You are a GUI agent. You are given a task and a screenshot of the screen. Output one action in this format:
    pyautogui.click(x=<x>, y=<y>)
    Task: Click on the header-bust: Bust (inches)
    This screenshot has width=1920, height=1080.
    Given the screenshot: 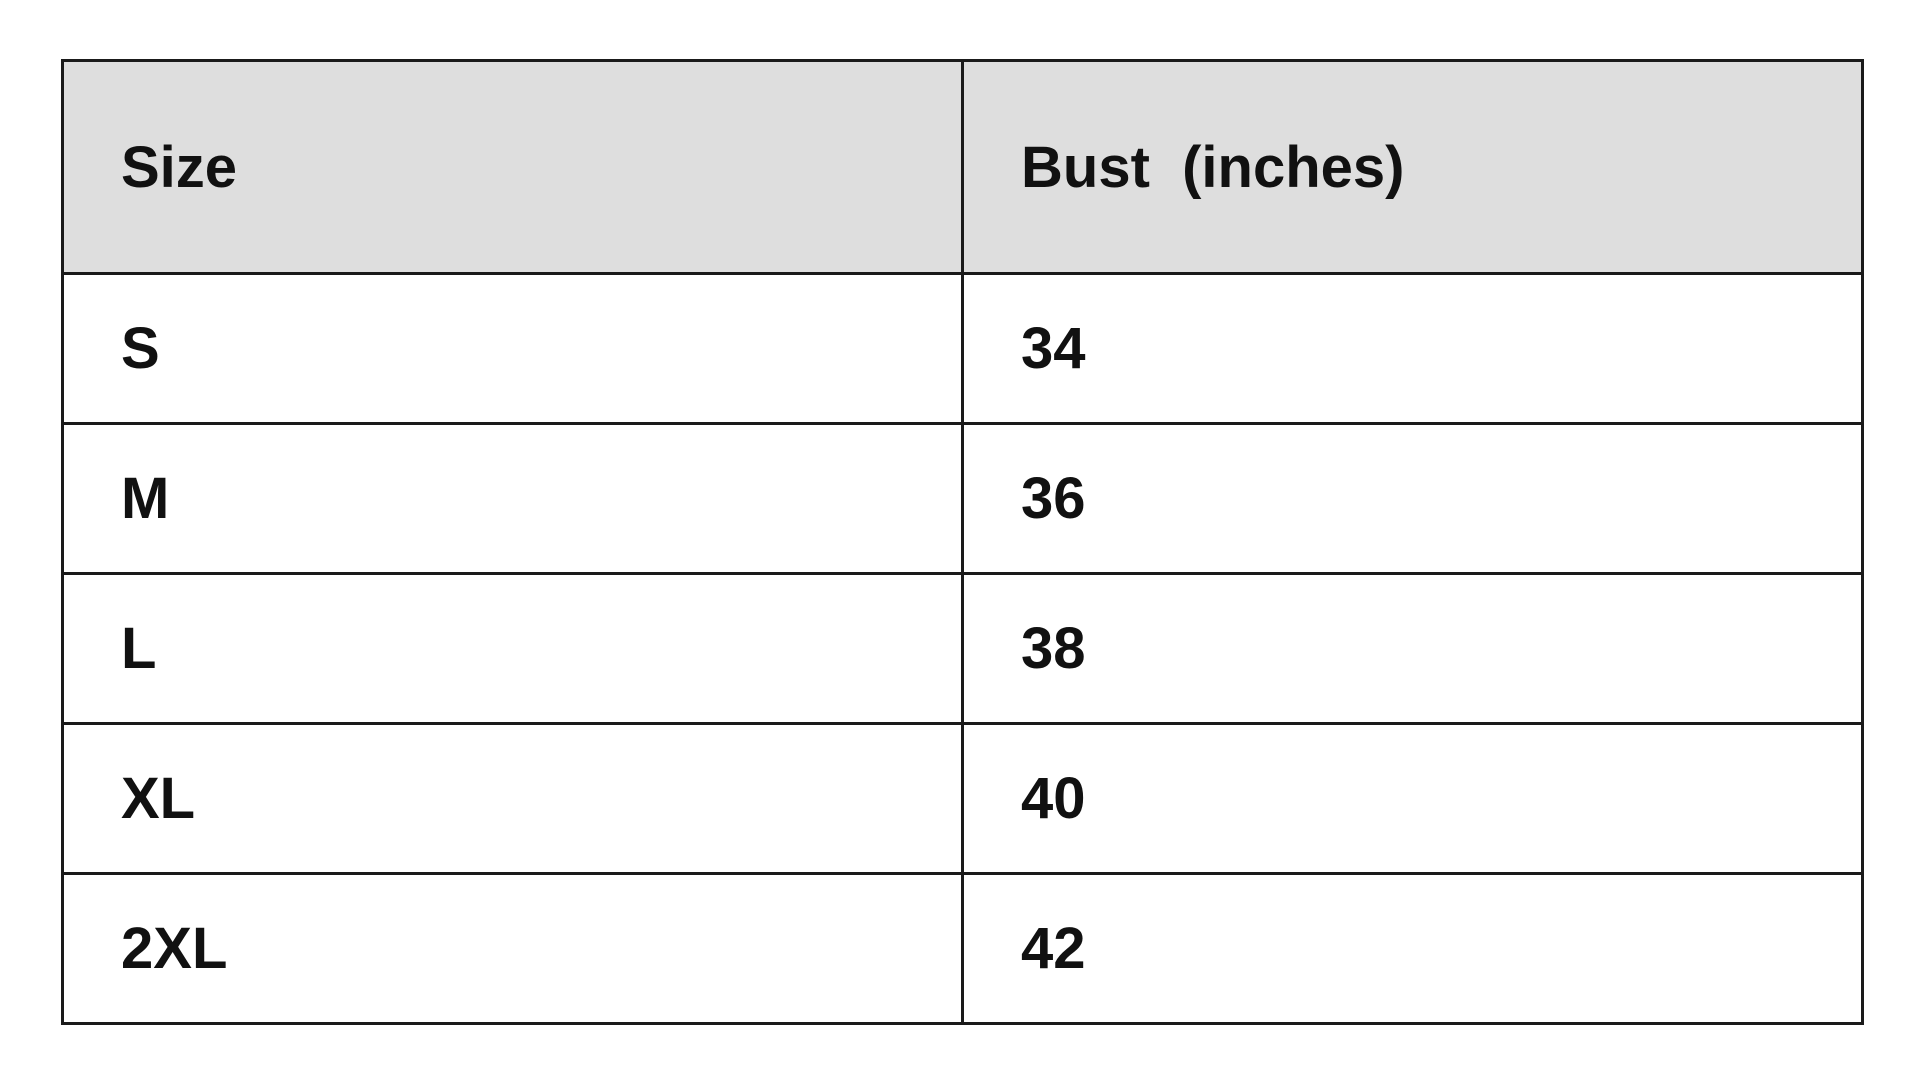 What is the action you would take?
    pyautogui.click(x=1412, y=167)
    